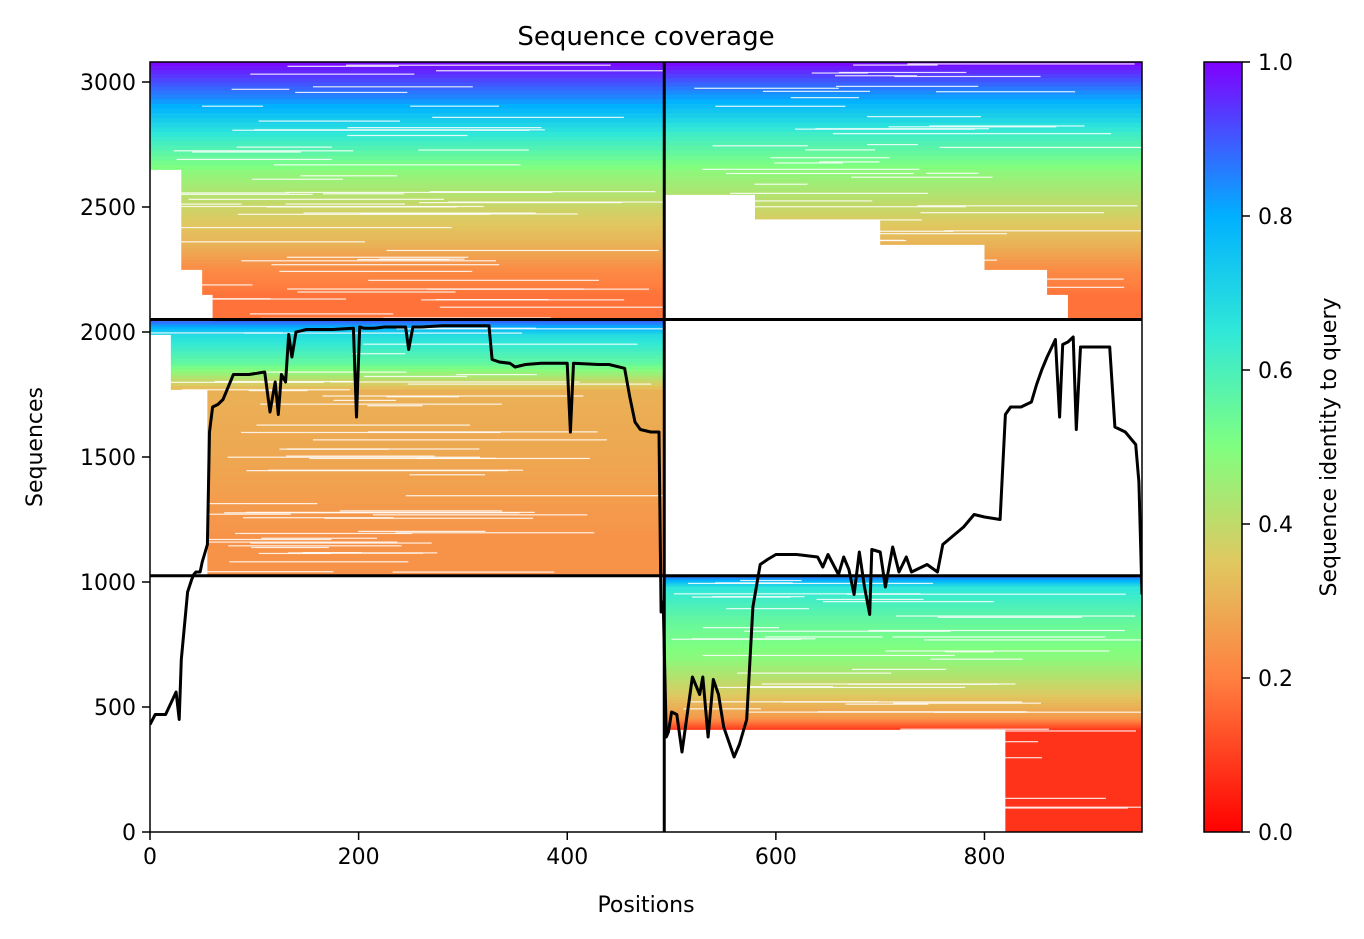 Image resolution: width=1364 pixels, height=939 pixels. I want to click on colorbar-tick-label: 0.2, so click(1275, 679).